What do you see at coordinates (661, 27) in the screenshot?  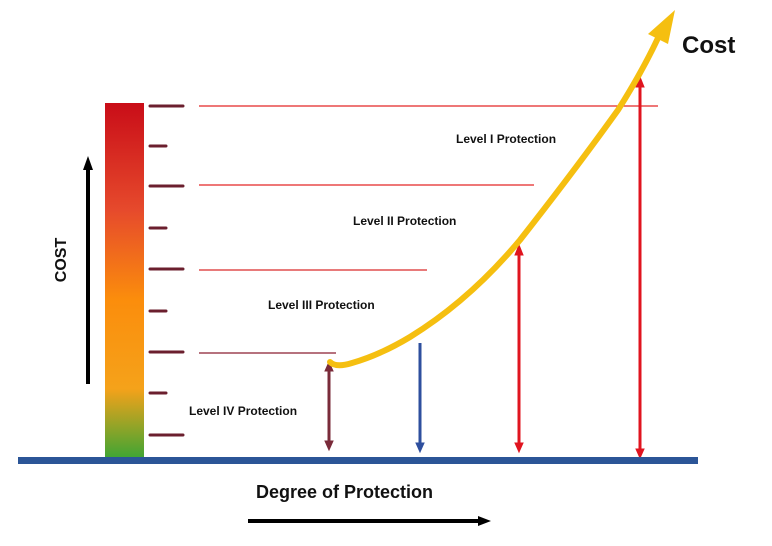 I see `curve-arrowhead-icon` at bounding box center [661, 27].